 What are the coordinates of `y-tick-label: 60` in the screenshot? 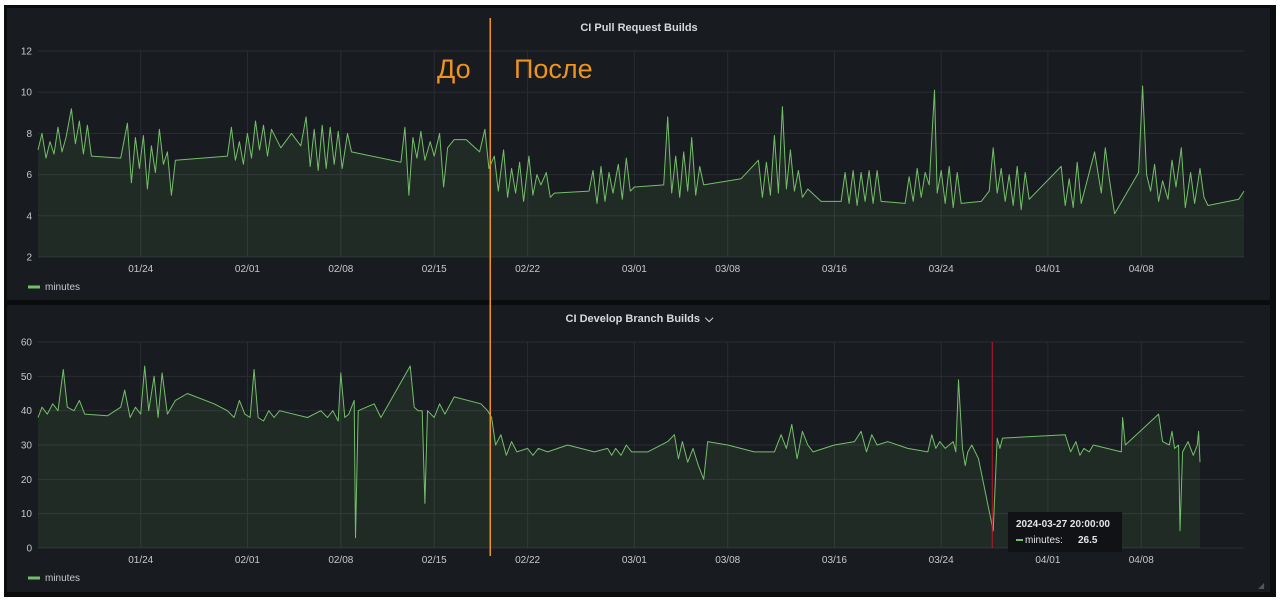 It's located at (27, 343).